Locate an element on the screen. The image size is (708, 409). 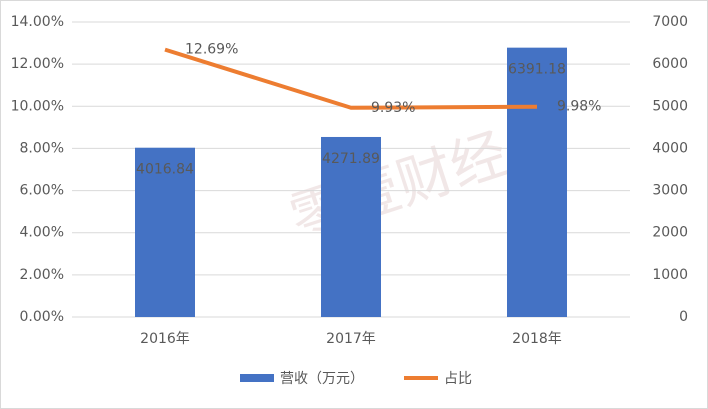
y-tick-label: 8.00% is located at coordinates (42, 148).